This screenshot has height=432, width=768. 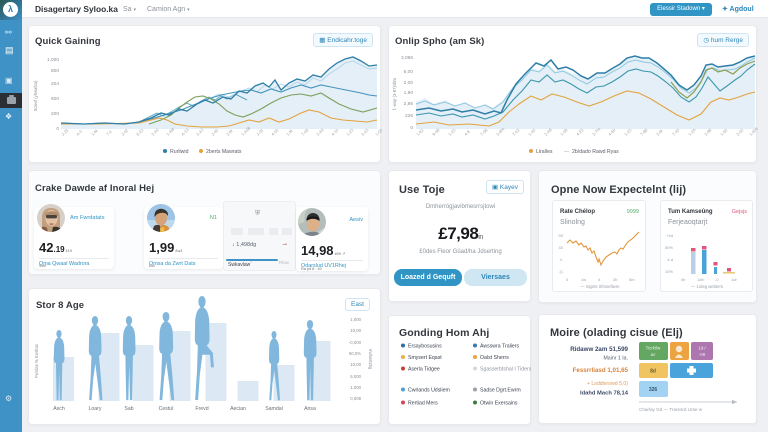 I want to click on svg-text: 326, so click(x=653, y=390).